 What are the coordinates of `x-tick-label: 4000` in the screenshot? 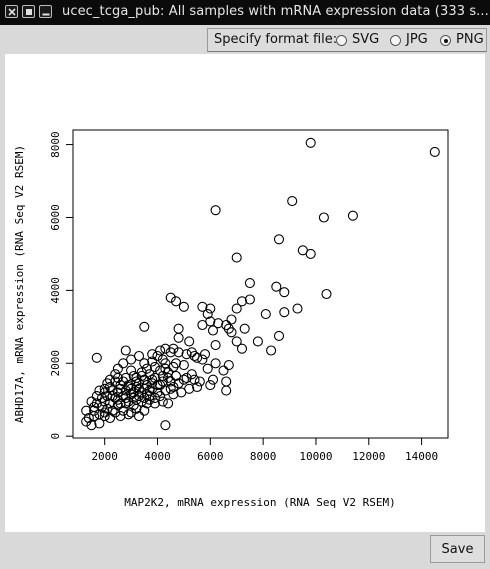 It's located at (157, 456).